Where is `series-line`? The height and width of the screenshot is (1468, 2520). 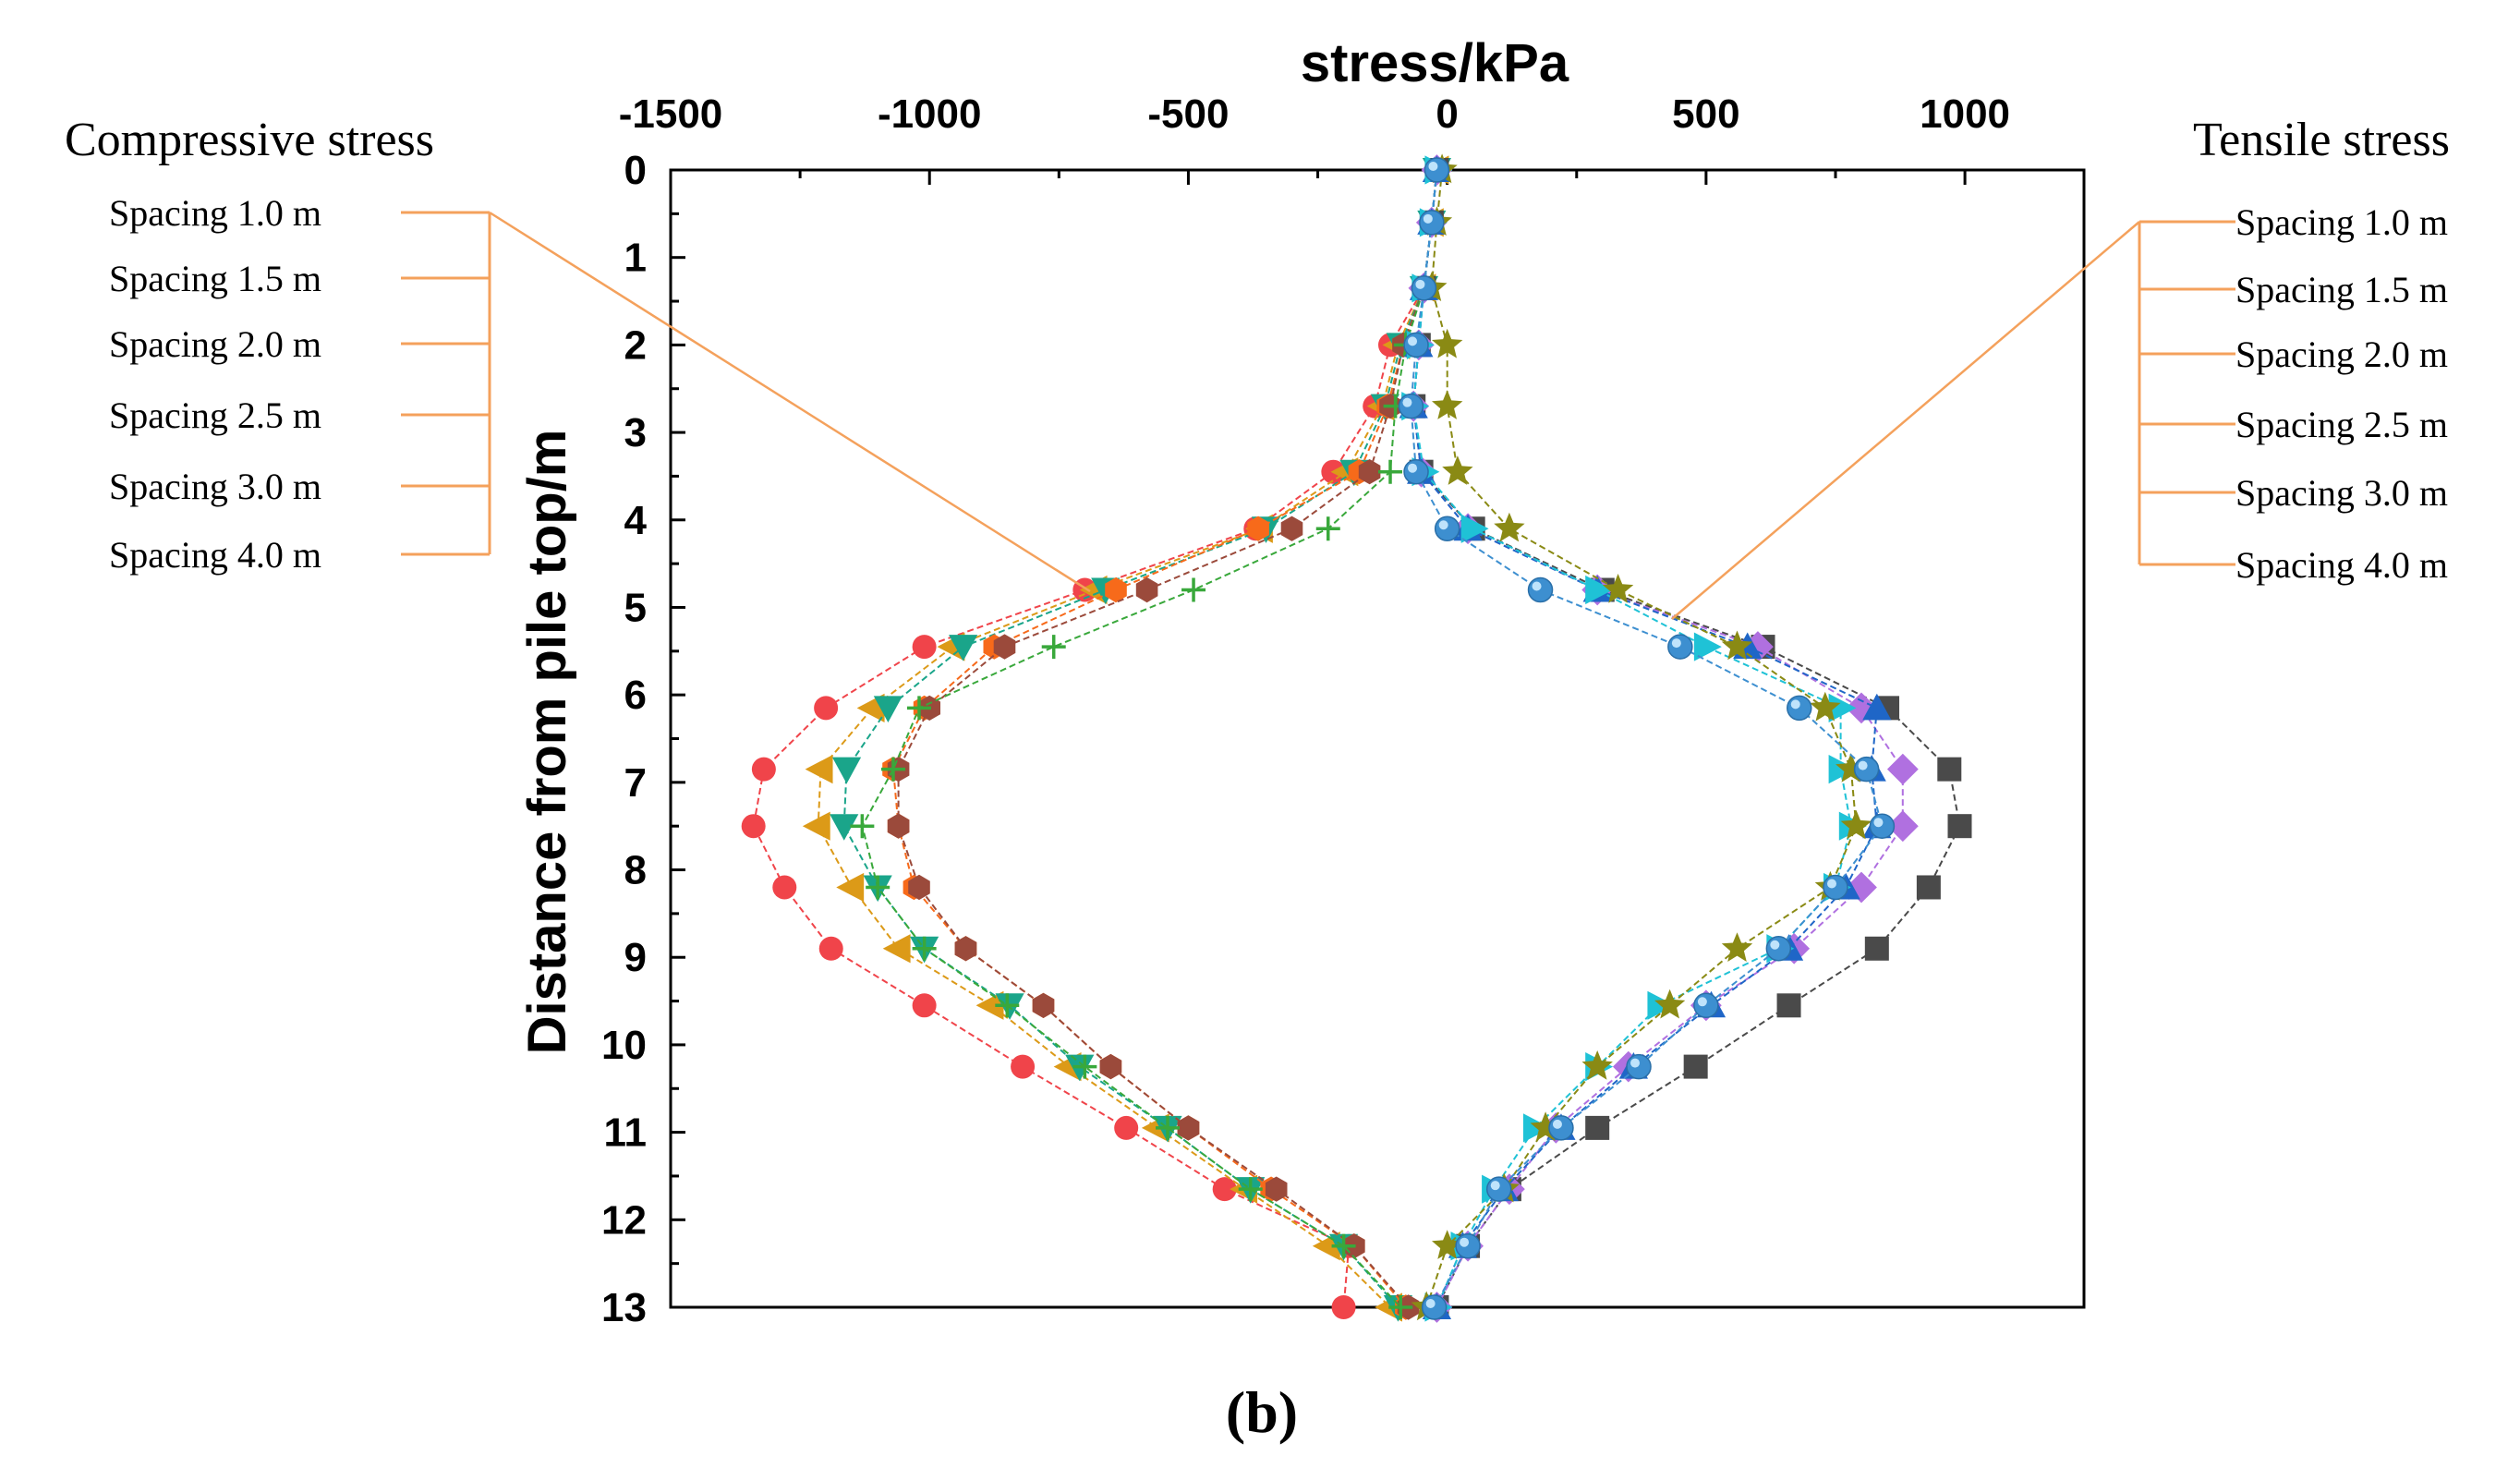
series-line is located at coordinates (1632, 739).